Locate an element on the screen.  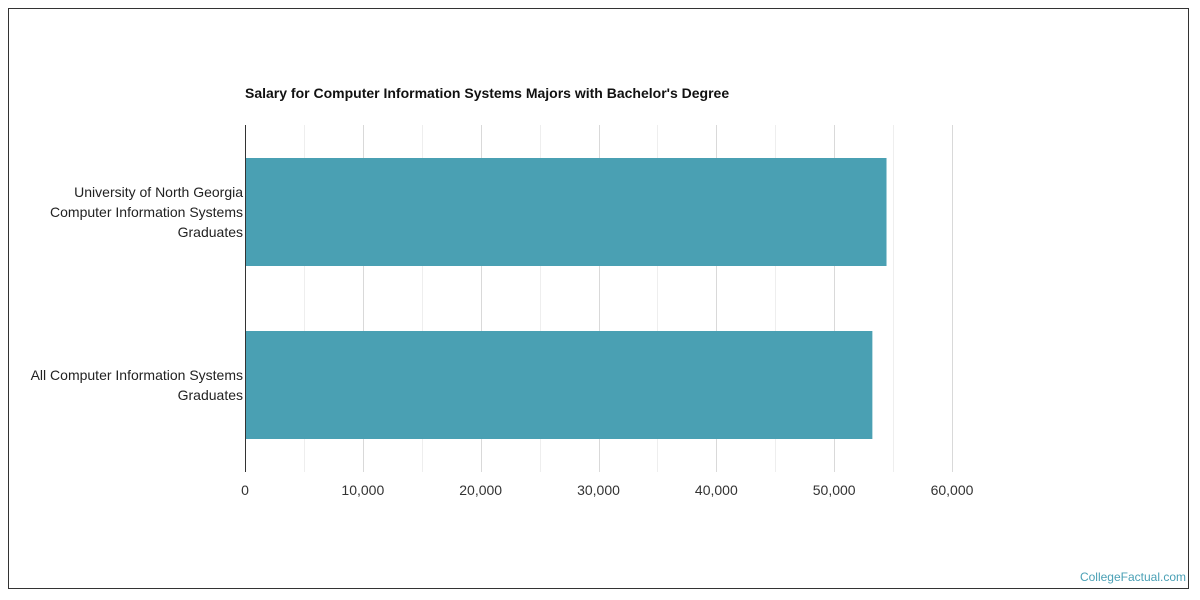
x-tick-label: 60,000 is located at coordinates (952, 490).